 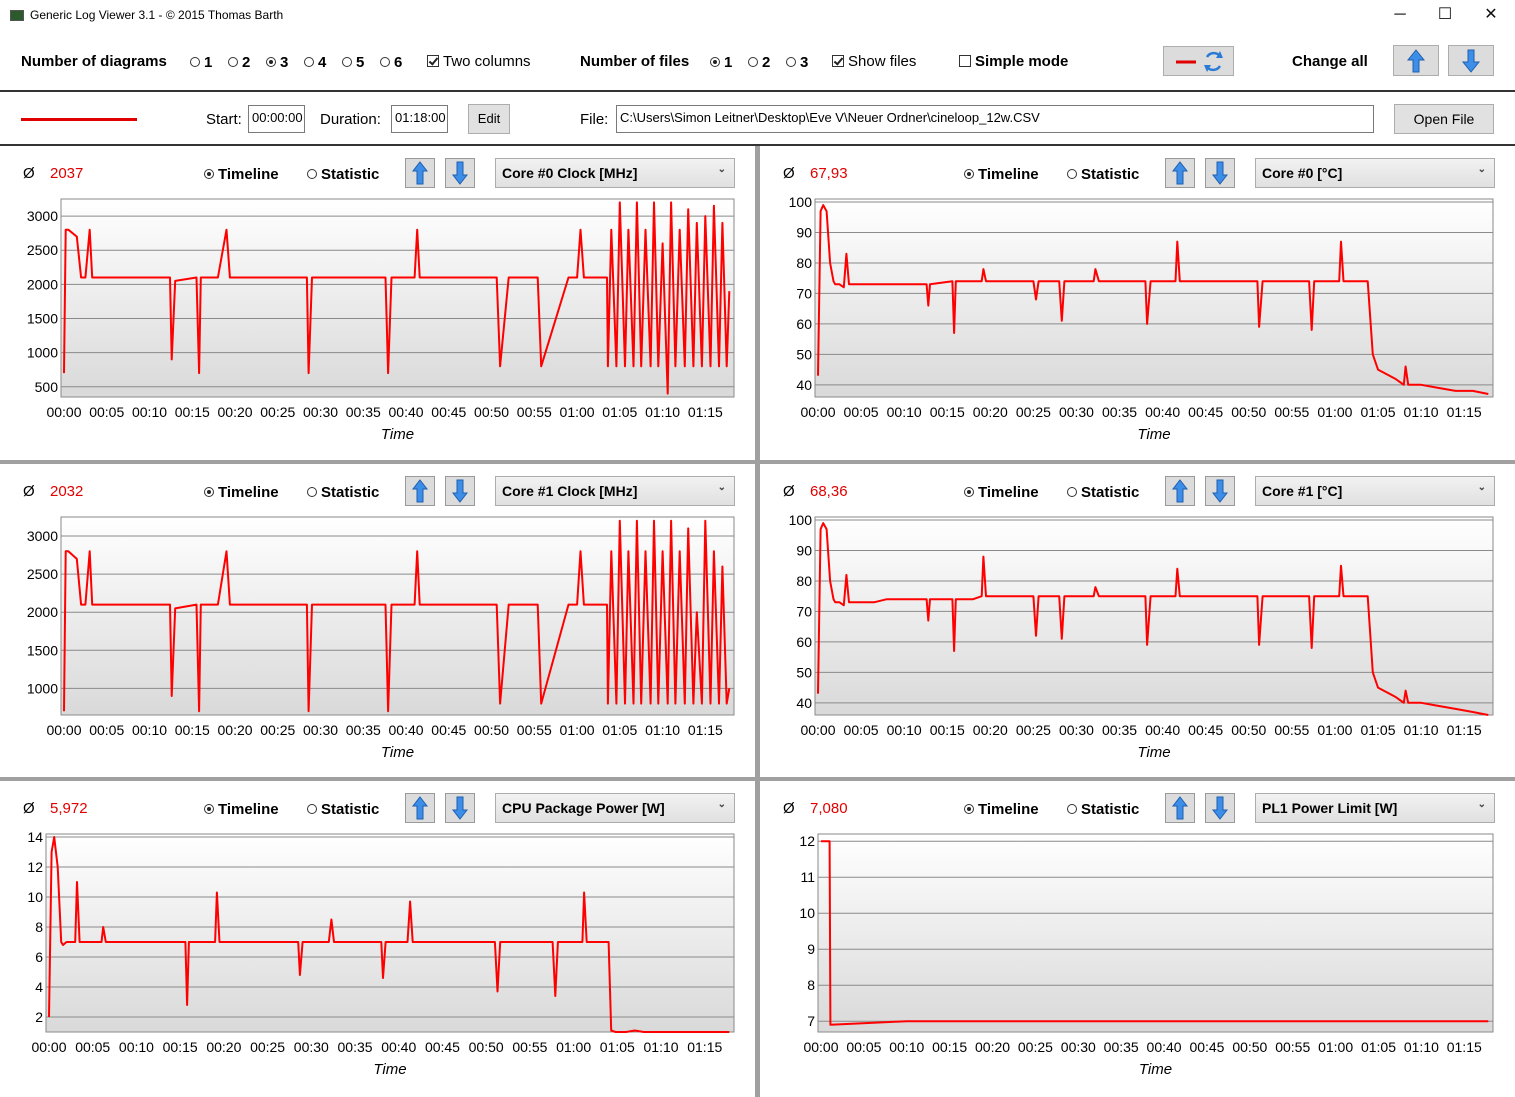 I want to click on minimize-button: ─, so click(x=1400, y=14).